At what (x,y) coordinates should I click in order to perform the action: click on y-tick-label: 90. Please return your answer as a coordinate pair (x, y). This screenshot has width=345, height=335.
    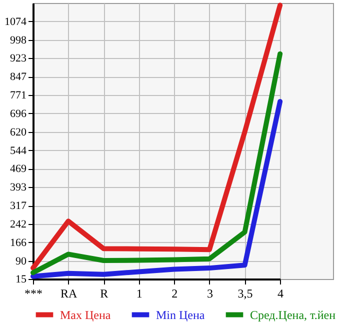
    Looking at the image, I should click on (21, 261).